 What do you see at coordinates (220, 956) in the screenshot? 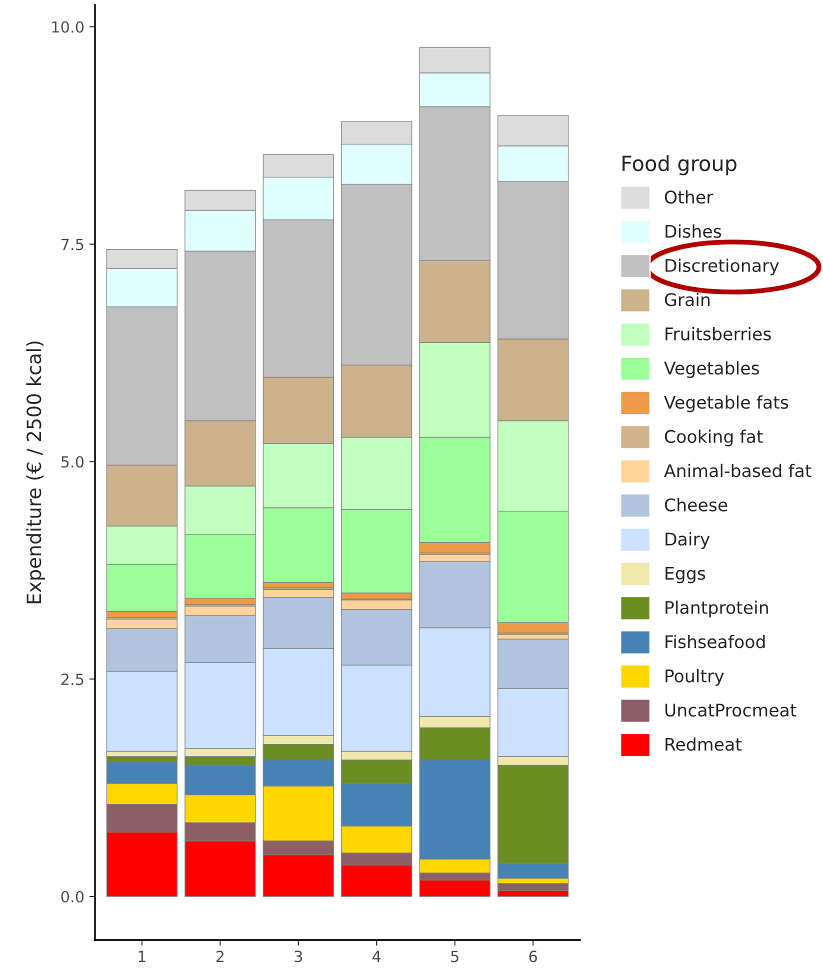
I see `x-tick-label: 2` at bounding box center [220, 956].